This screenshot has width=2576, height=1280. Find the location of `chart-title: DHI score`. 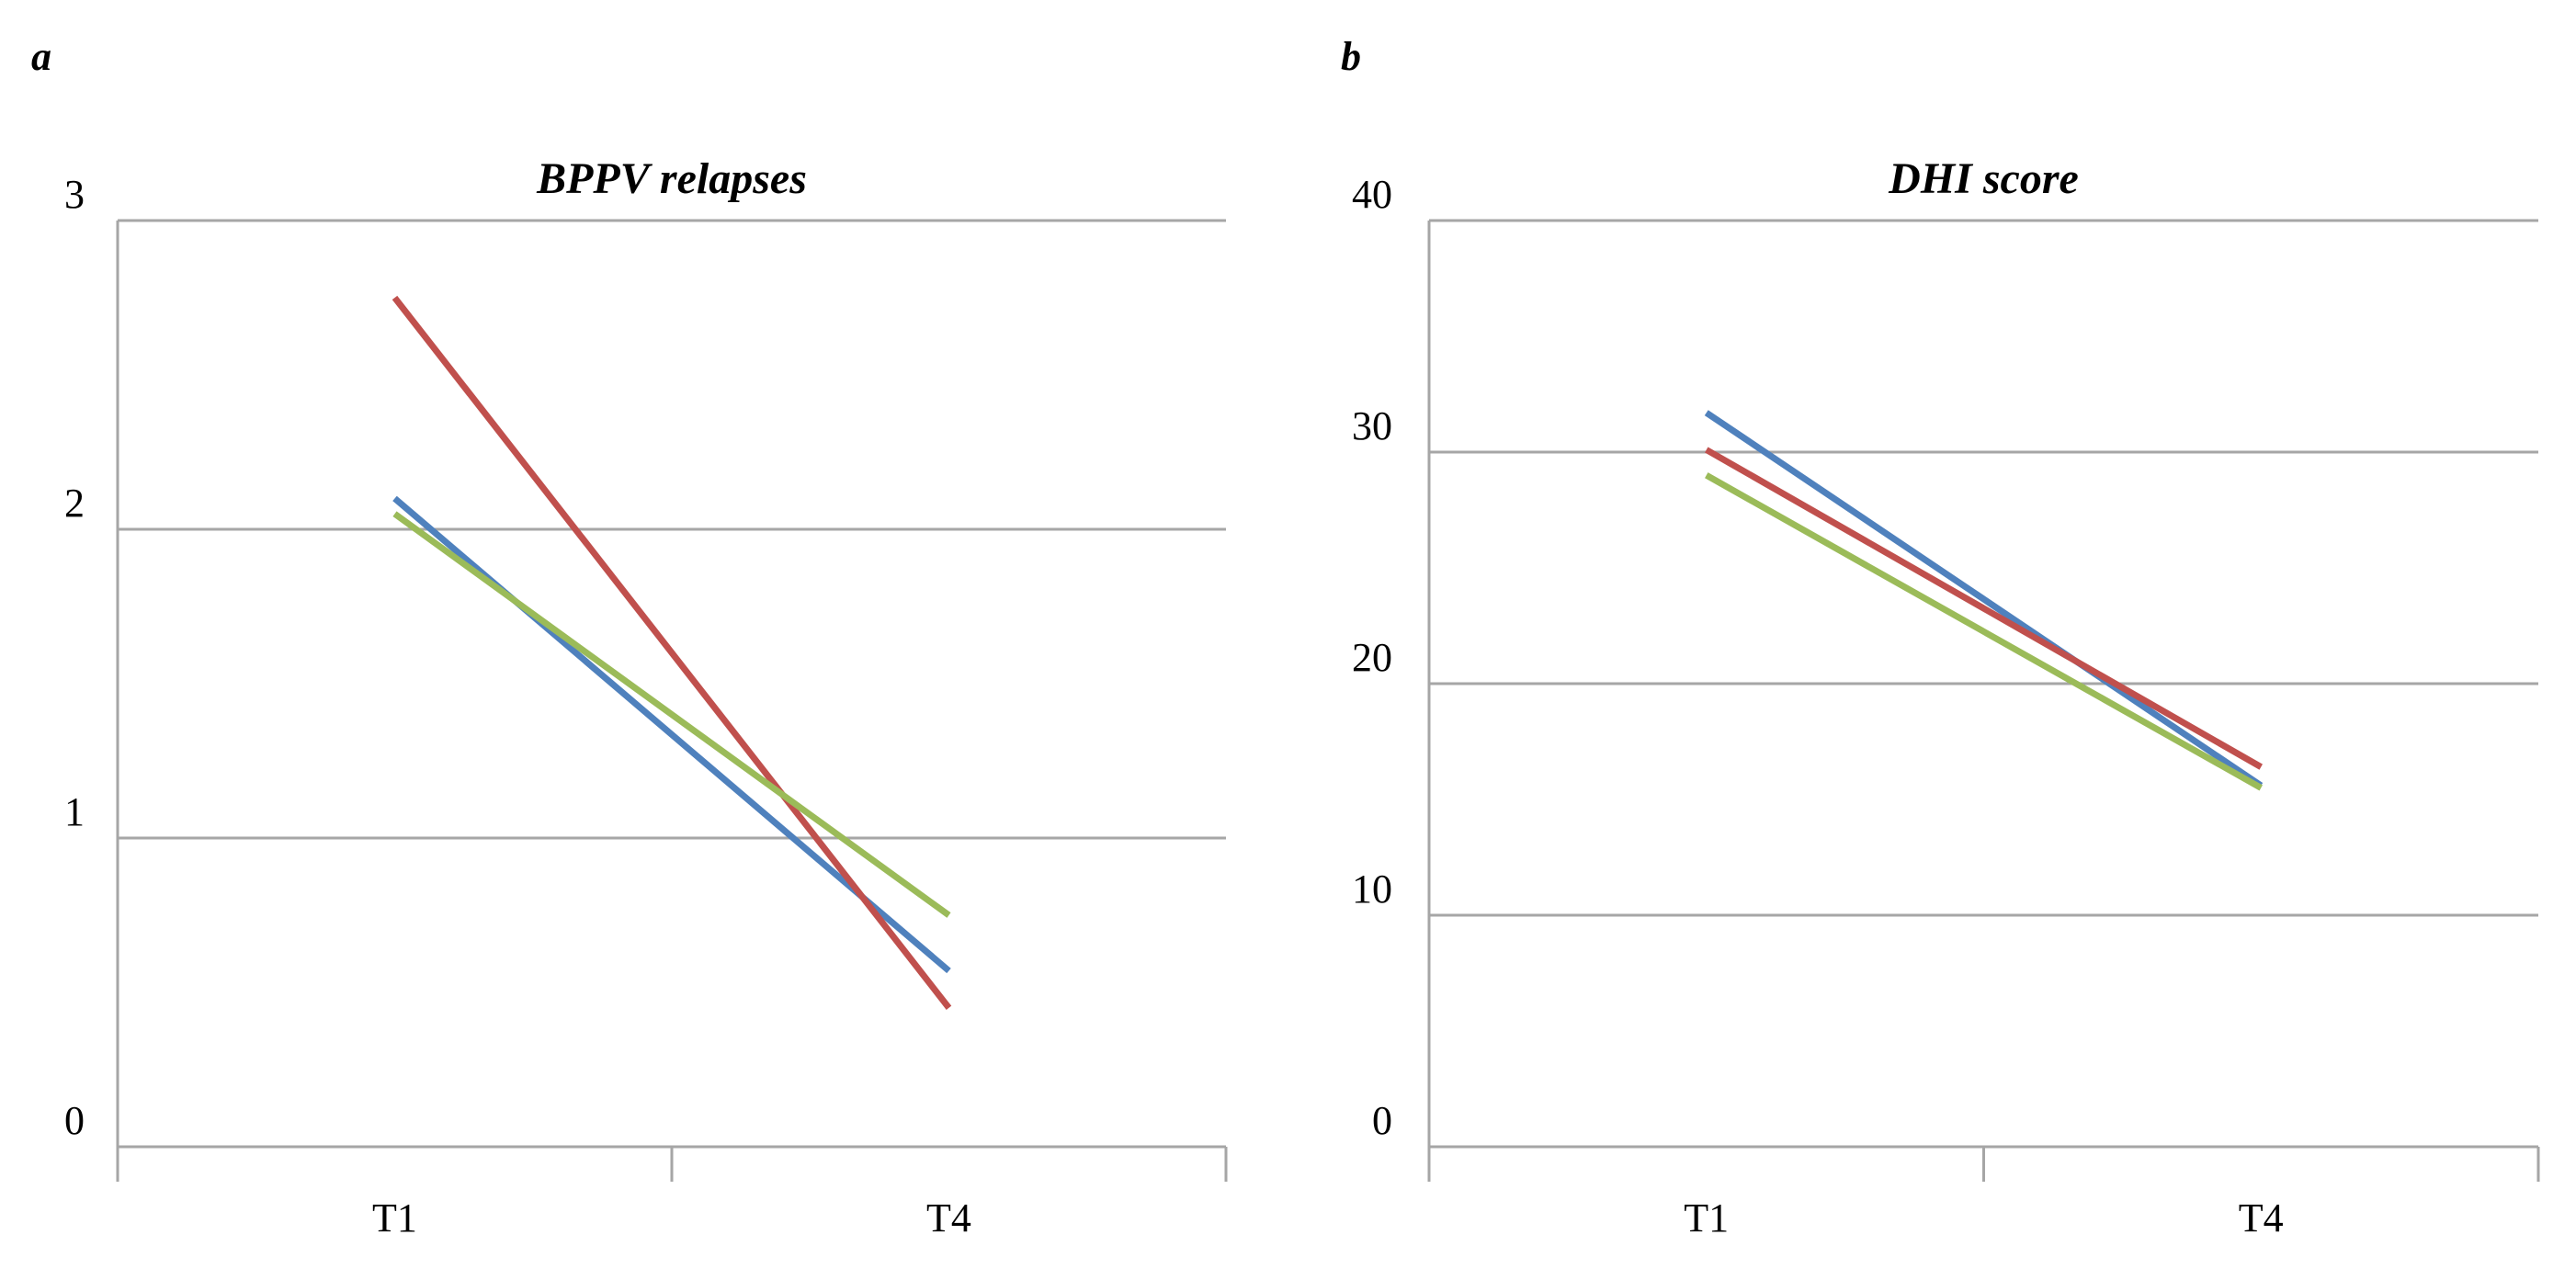

chart-title: DHI score is located at coordinates (1983, 178).